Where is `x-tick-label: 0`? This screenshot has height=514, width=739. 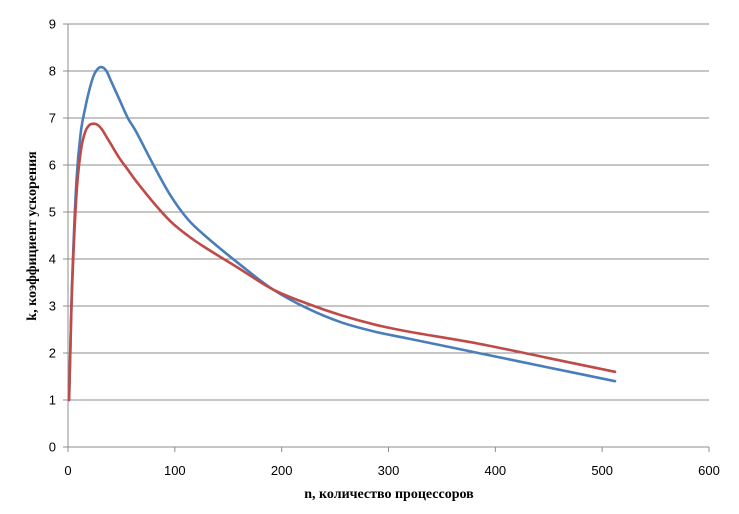
x-tick-label: 0 is located at coordinates (67, 470).